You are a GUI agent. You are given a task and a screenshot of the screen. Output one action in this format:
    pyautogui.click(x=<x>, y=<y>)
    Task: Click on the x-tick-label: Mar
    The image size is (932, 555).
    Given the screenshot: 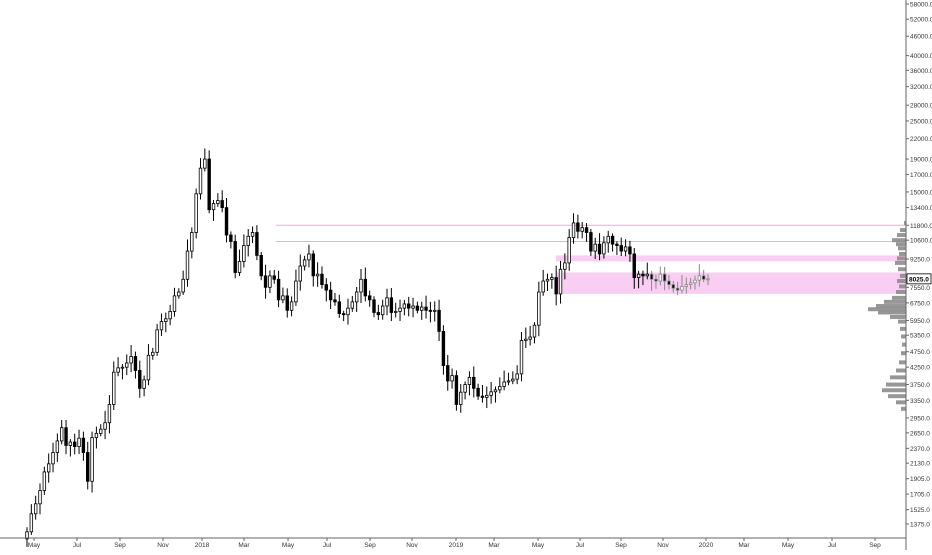 What is the action you would take?
    pyautogui.click(x=744, y=545)
    